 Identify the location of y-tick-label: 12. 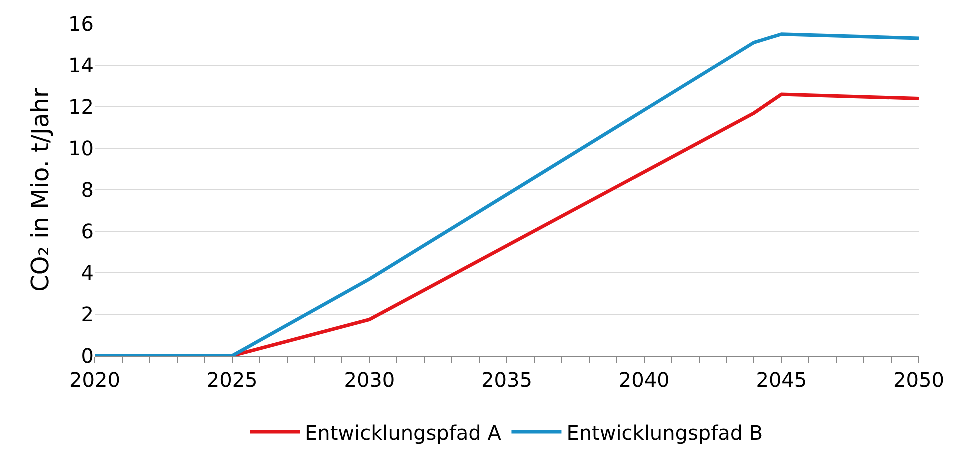
(81, 107).